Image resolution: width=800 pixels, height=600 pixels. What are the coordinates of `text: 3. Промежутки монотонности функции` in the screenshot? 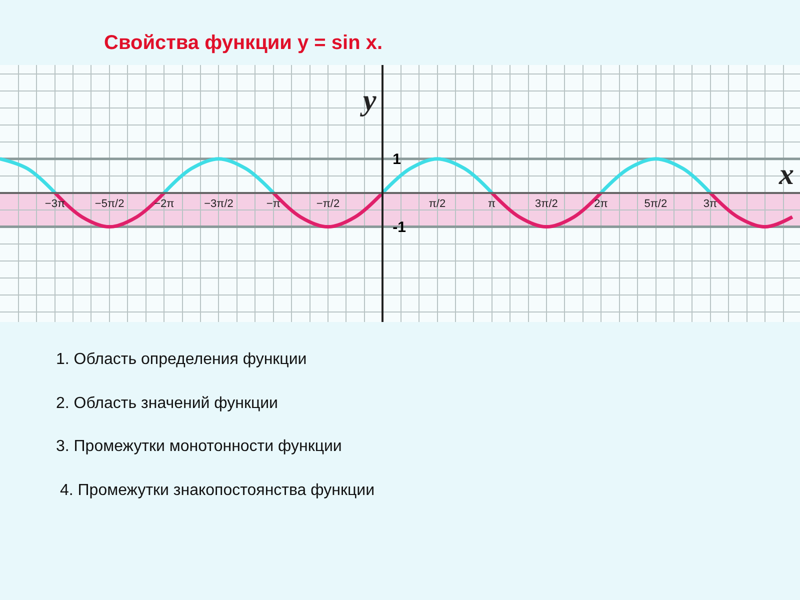 It's located at (199, 446).